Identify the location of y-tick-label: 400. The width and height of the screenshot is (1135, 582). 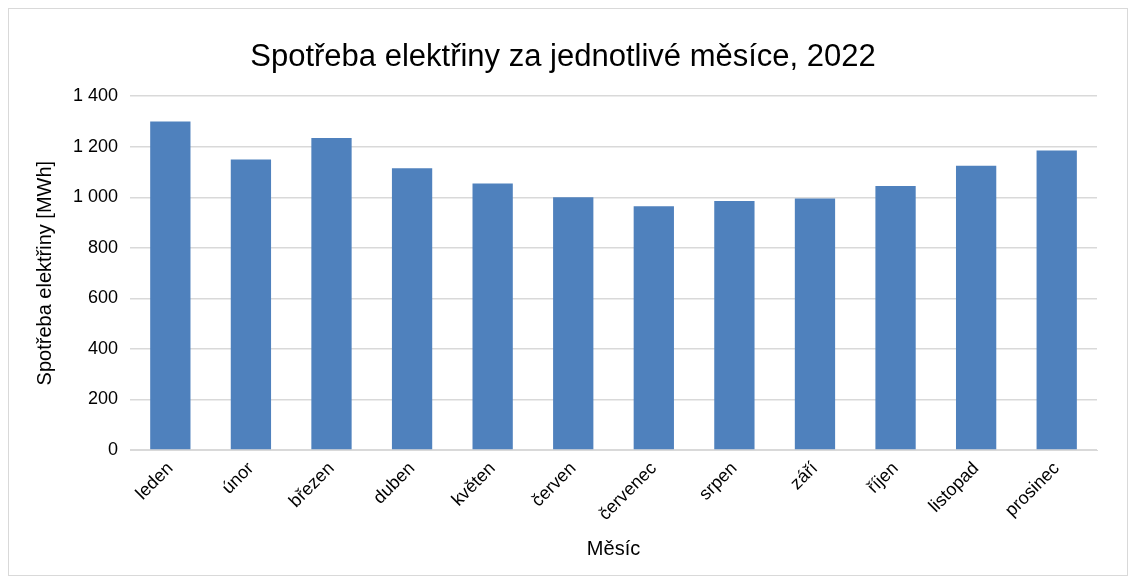
(103, 347).